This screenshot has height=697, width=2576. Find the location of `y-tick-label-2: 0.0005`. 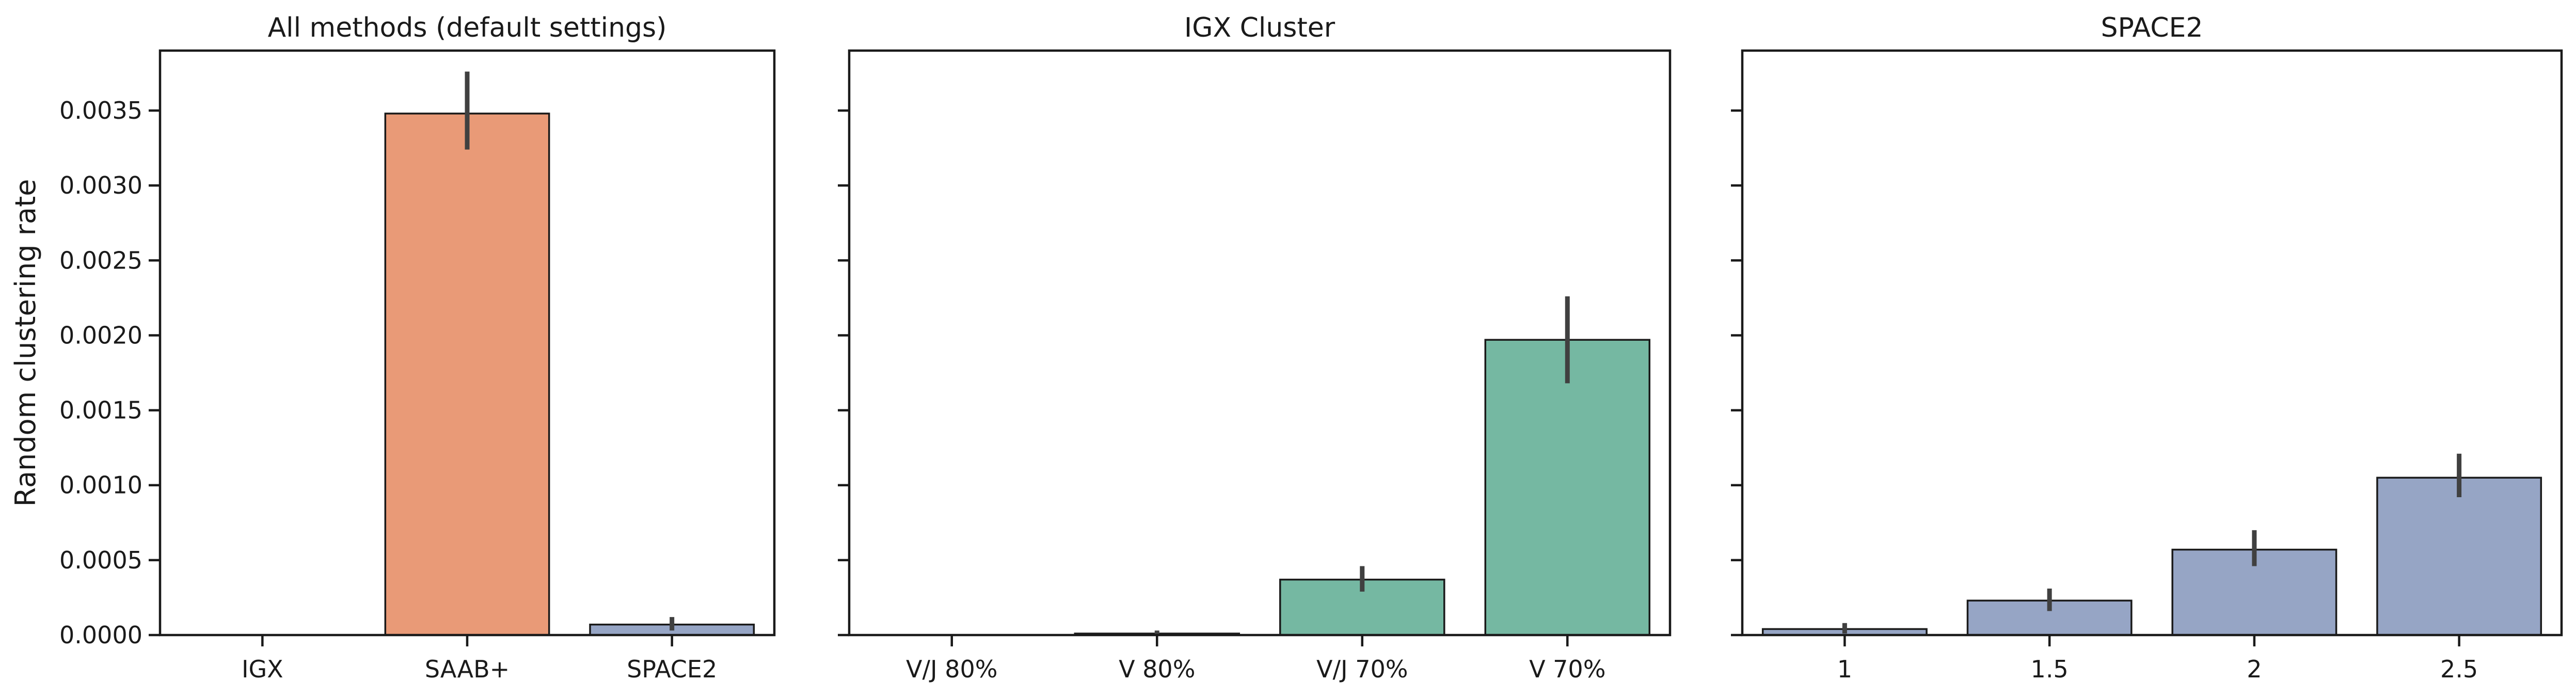

y-tick-label-2: 0.0005 is located at coordinates (100, 560).